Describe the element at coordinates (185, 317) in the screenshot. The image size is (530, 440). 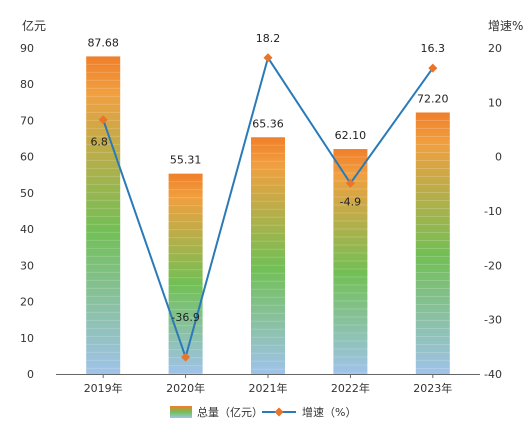
I see `line-value-label: -36.9` at that location.